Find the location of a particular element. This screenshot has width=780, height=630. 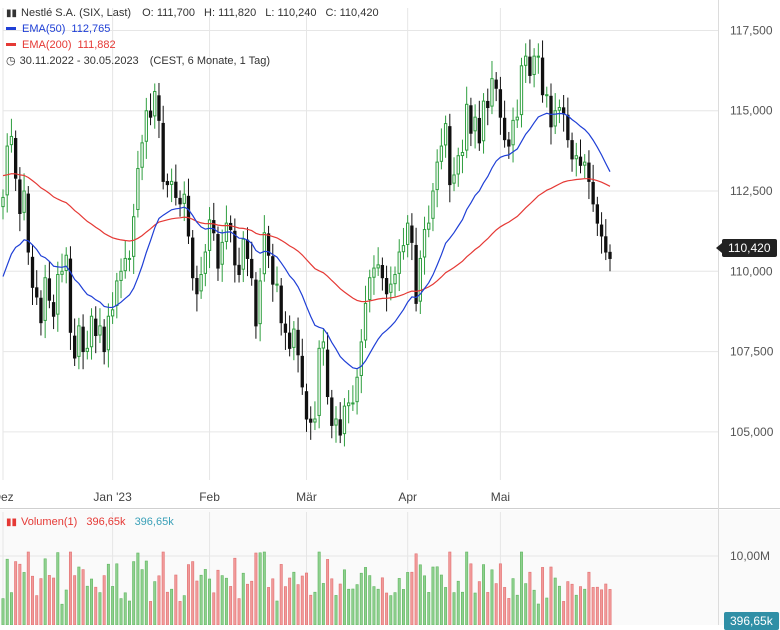

clock-icon: ◷ is located at coordinates (11, 61).